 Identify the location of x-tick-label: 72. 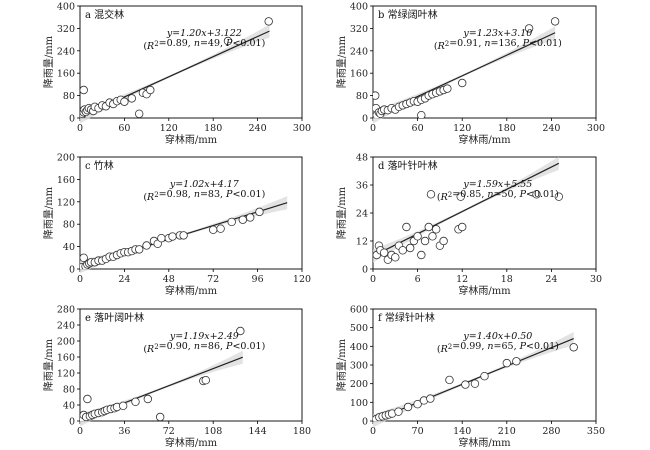
(213, 279).